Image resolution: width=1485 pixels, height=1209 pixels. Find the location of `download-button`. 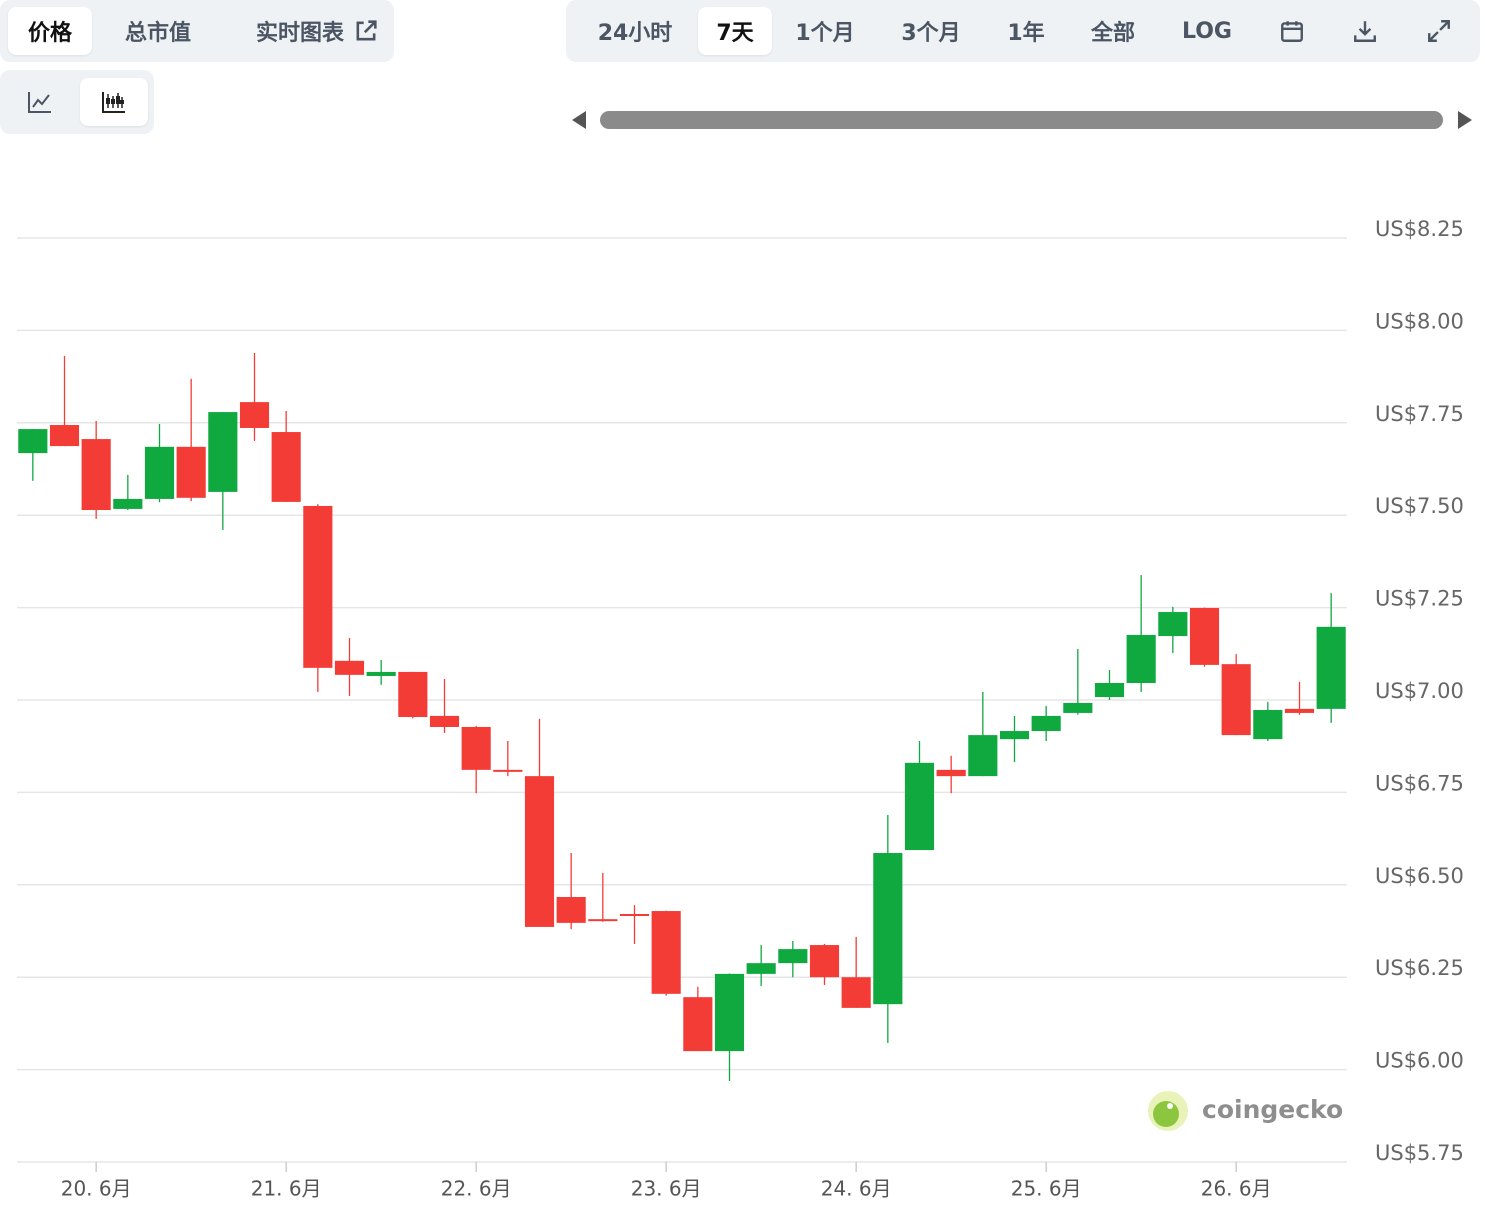

download-button is located at coordinates (1365, 31).